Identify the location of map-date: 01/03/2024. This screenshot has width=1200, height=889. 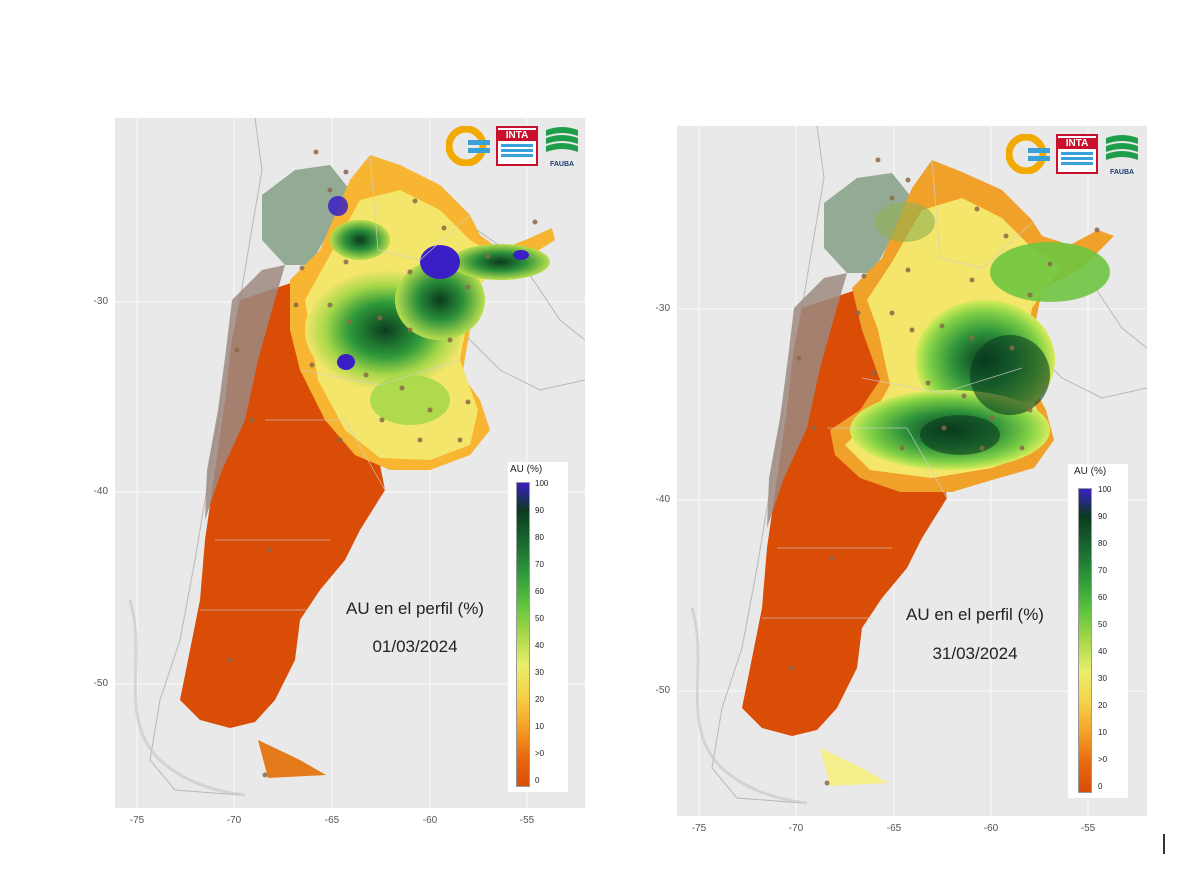
(415, 646).